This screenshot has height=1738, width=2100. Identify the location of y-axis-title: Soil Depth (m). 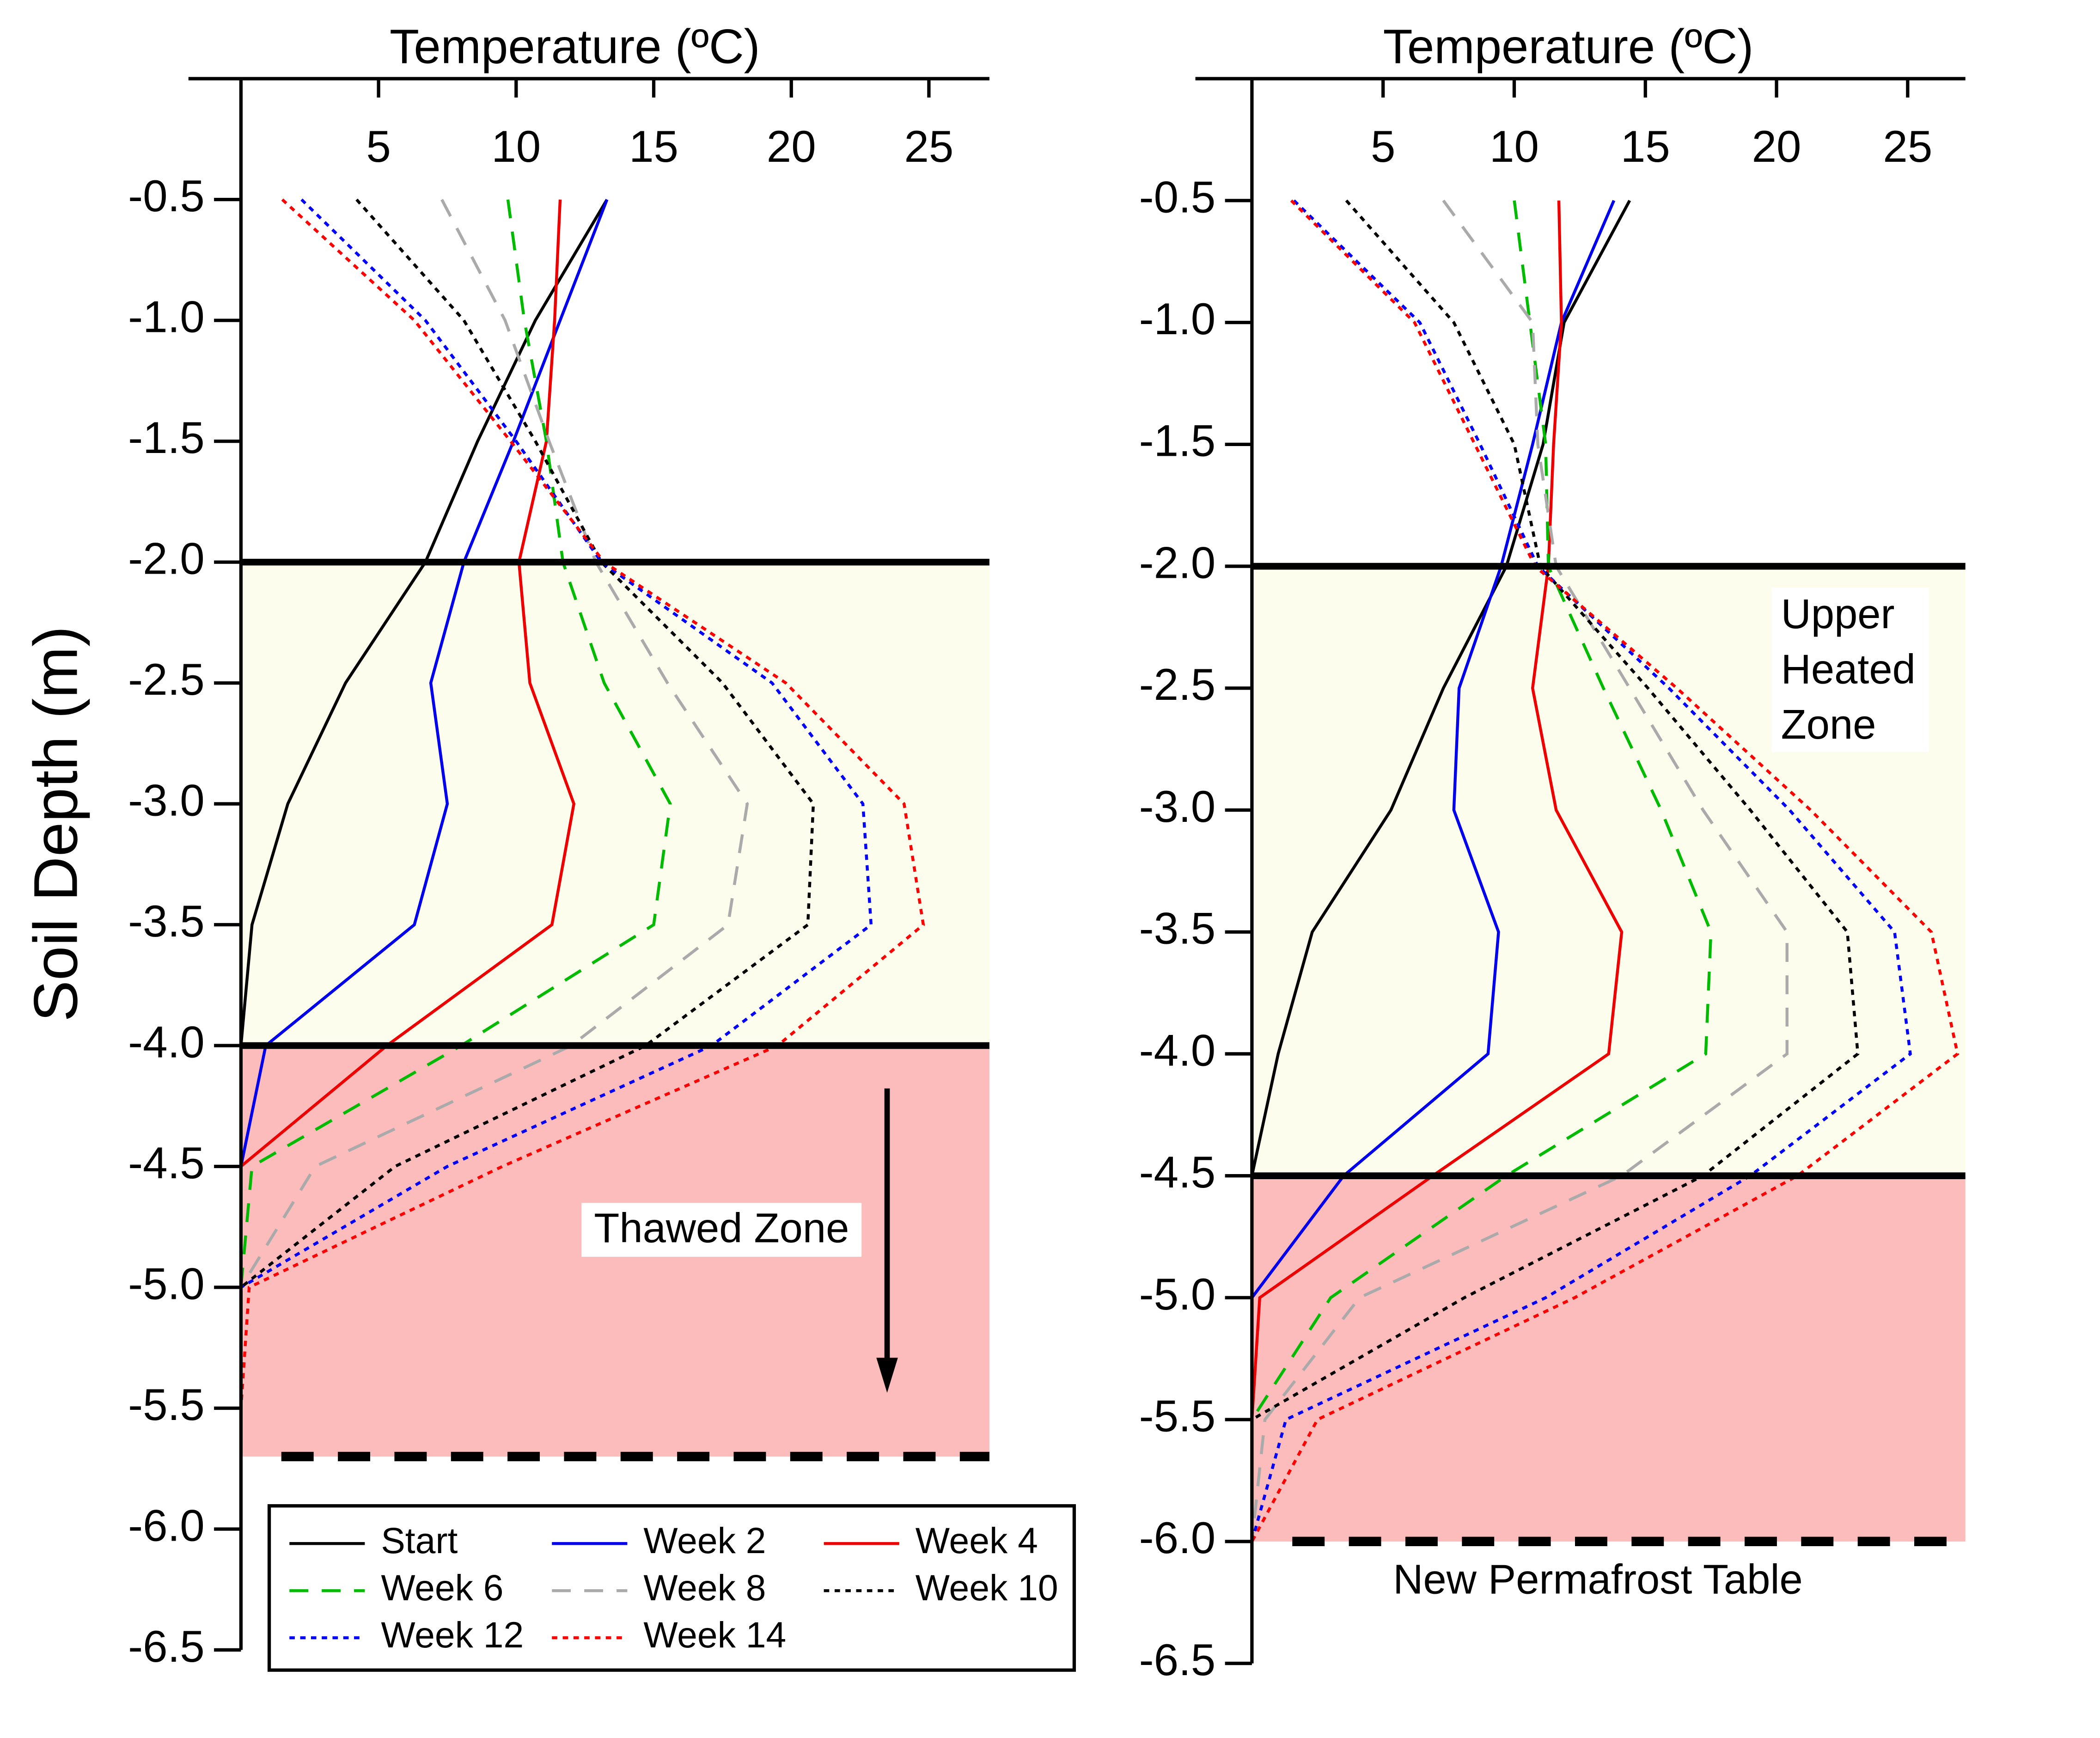
(56, 824).